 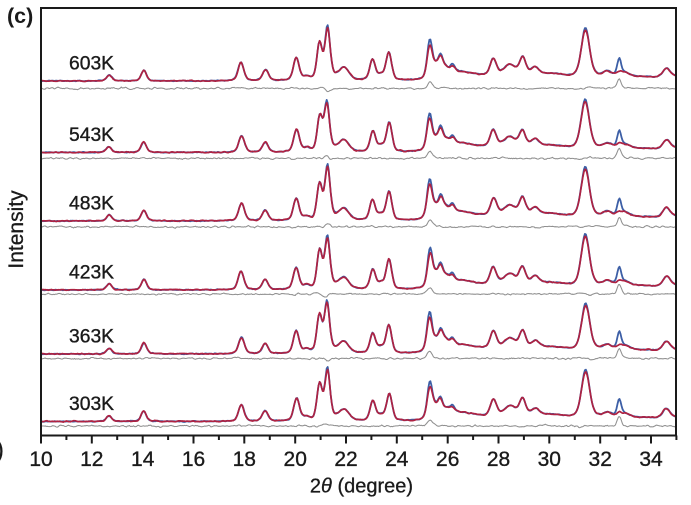 What do you see at coordinates (244, 459) in the screenshot?
I see `svg-text: 18` at bounding box center [244, 459].